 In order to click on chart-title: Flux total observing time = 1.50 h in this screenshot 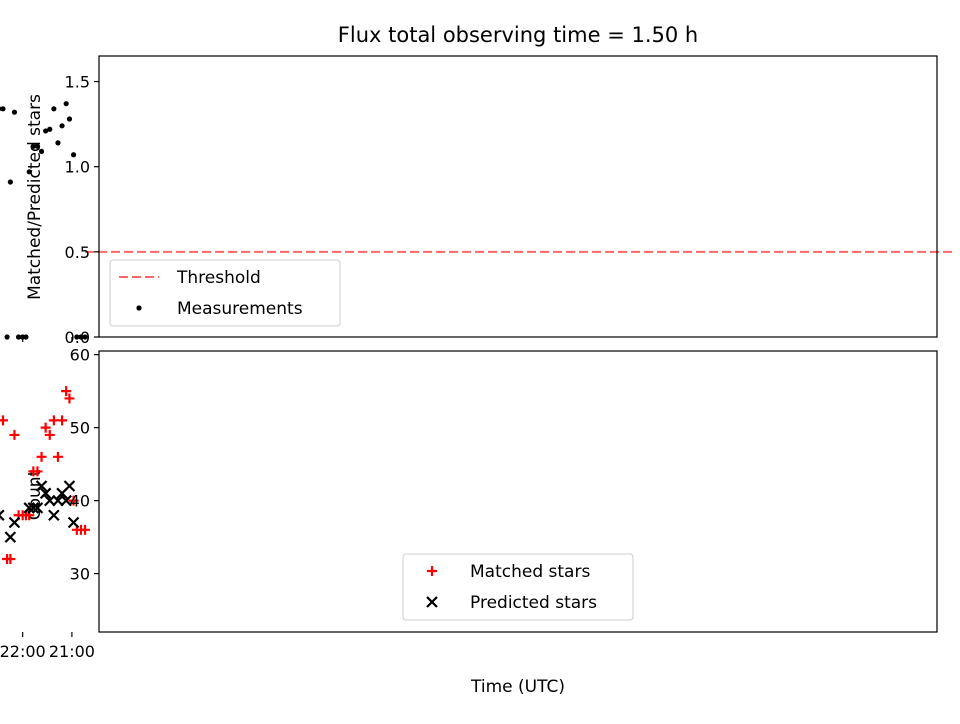, I will do `click(518, 35)`.